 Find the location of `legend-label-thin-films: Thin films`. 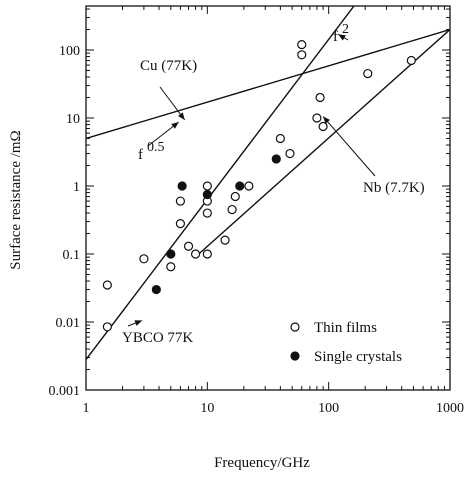

legend-label-thin-films: Thin films is located at coordinates (345, 328).